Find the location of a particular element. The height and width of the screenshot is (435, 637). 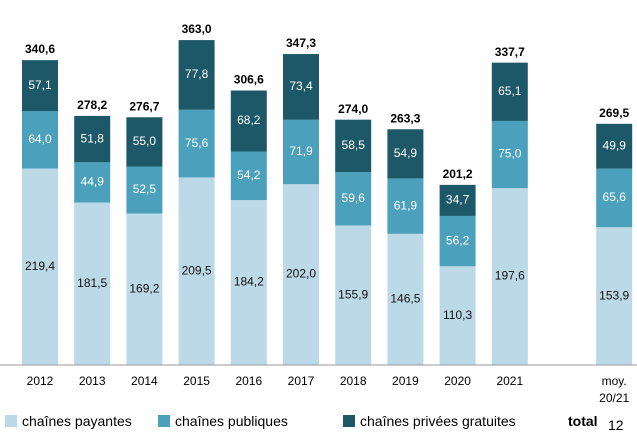

x-tick-label: 2018 is located at coordinates (353, 381).